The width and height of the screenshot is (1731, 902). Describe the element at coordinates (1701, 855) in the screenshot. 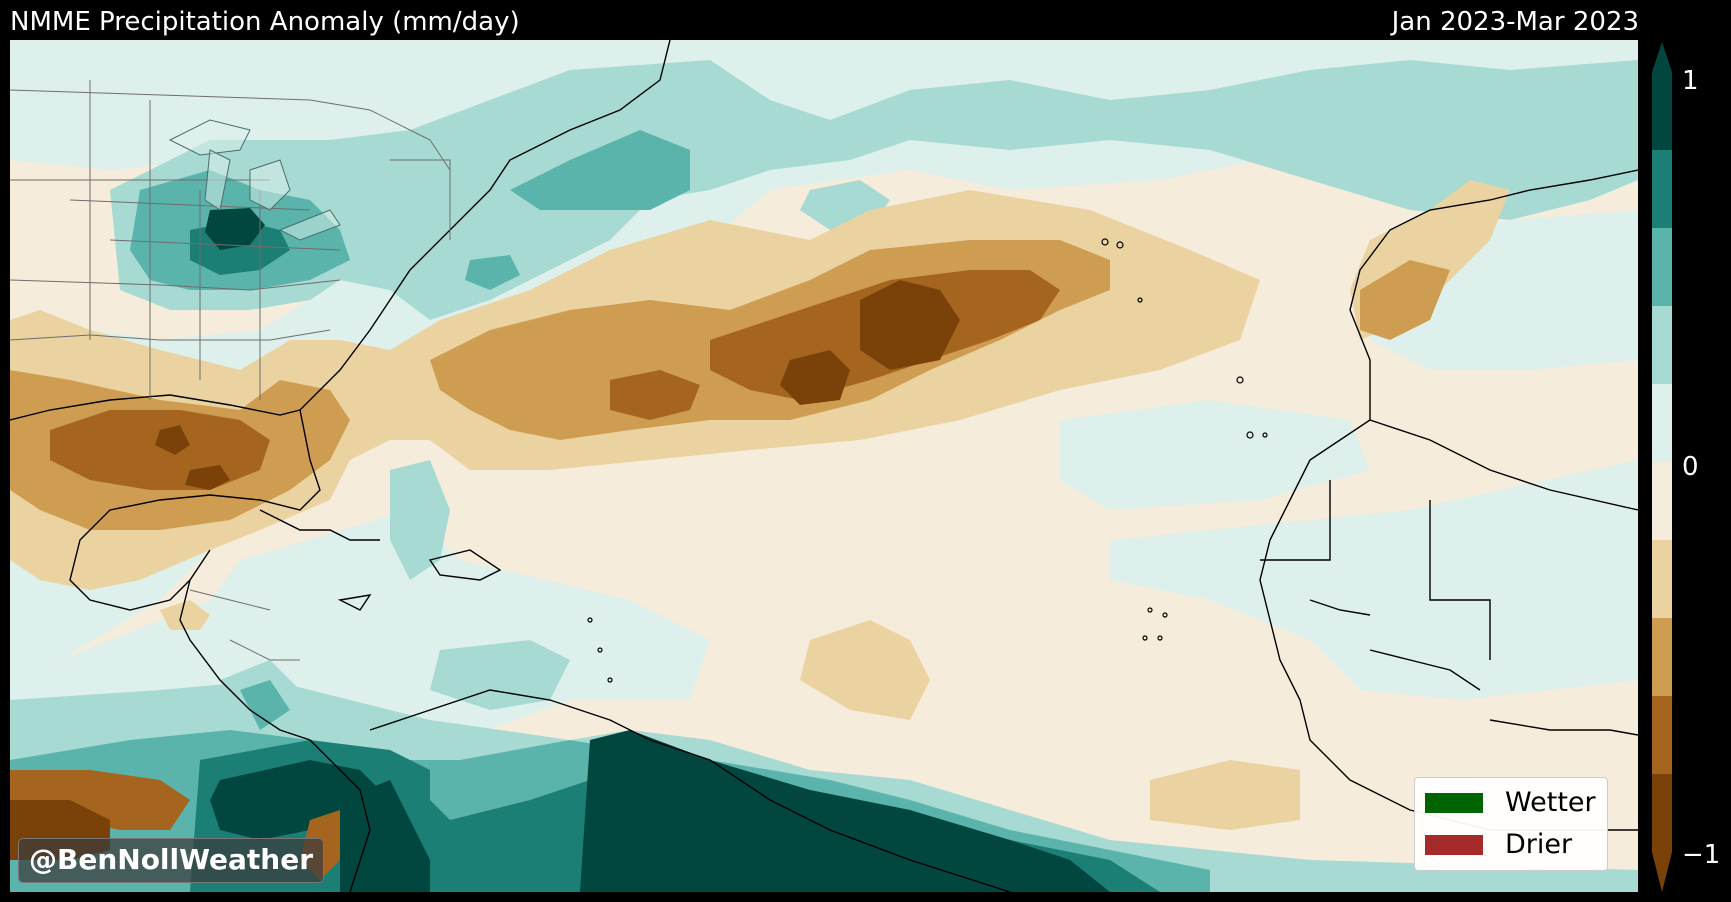

I see `colorbar-tick-bottom: −1` at that location.